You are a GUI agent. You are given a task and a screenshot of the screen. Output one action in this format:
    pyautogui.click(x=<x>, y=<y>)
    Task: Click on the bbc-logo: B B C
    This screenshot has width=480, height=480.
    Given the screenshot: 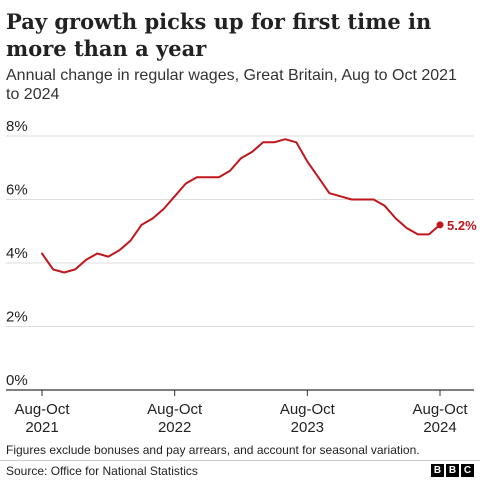 What is the action you would take?
    pyautogui.click(x=452, y=470)
    